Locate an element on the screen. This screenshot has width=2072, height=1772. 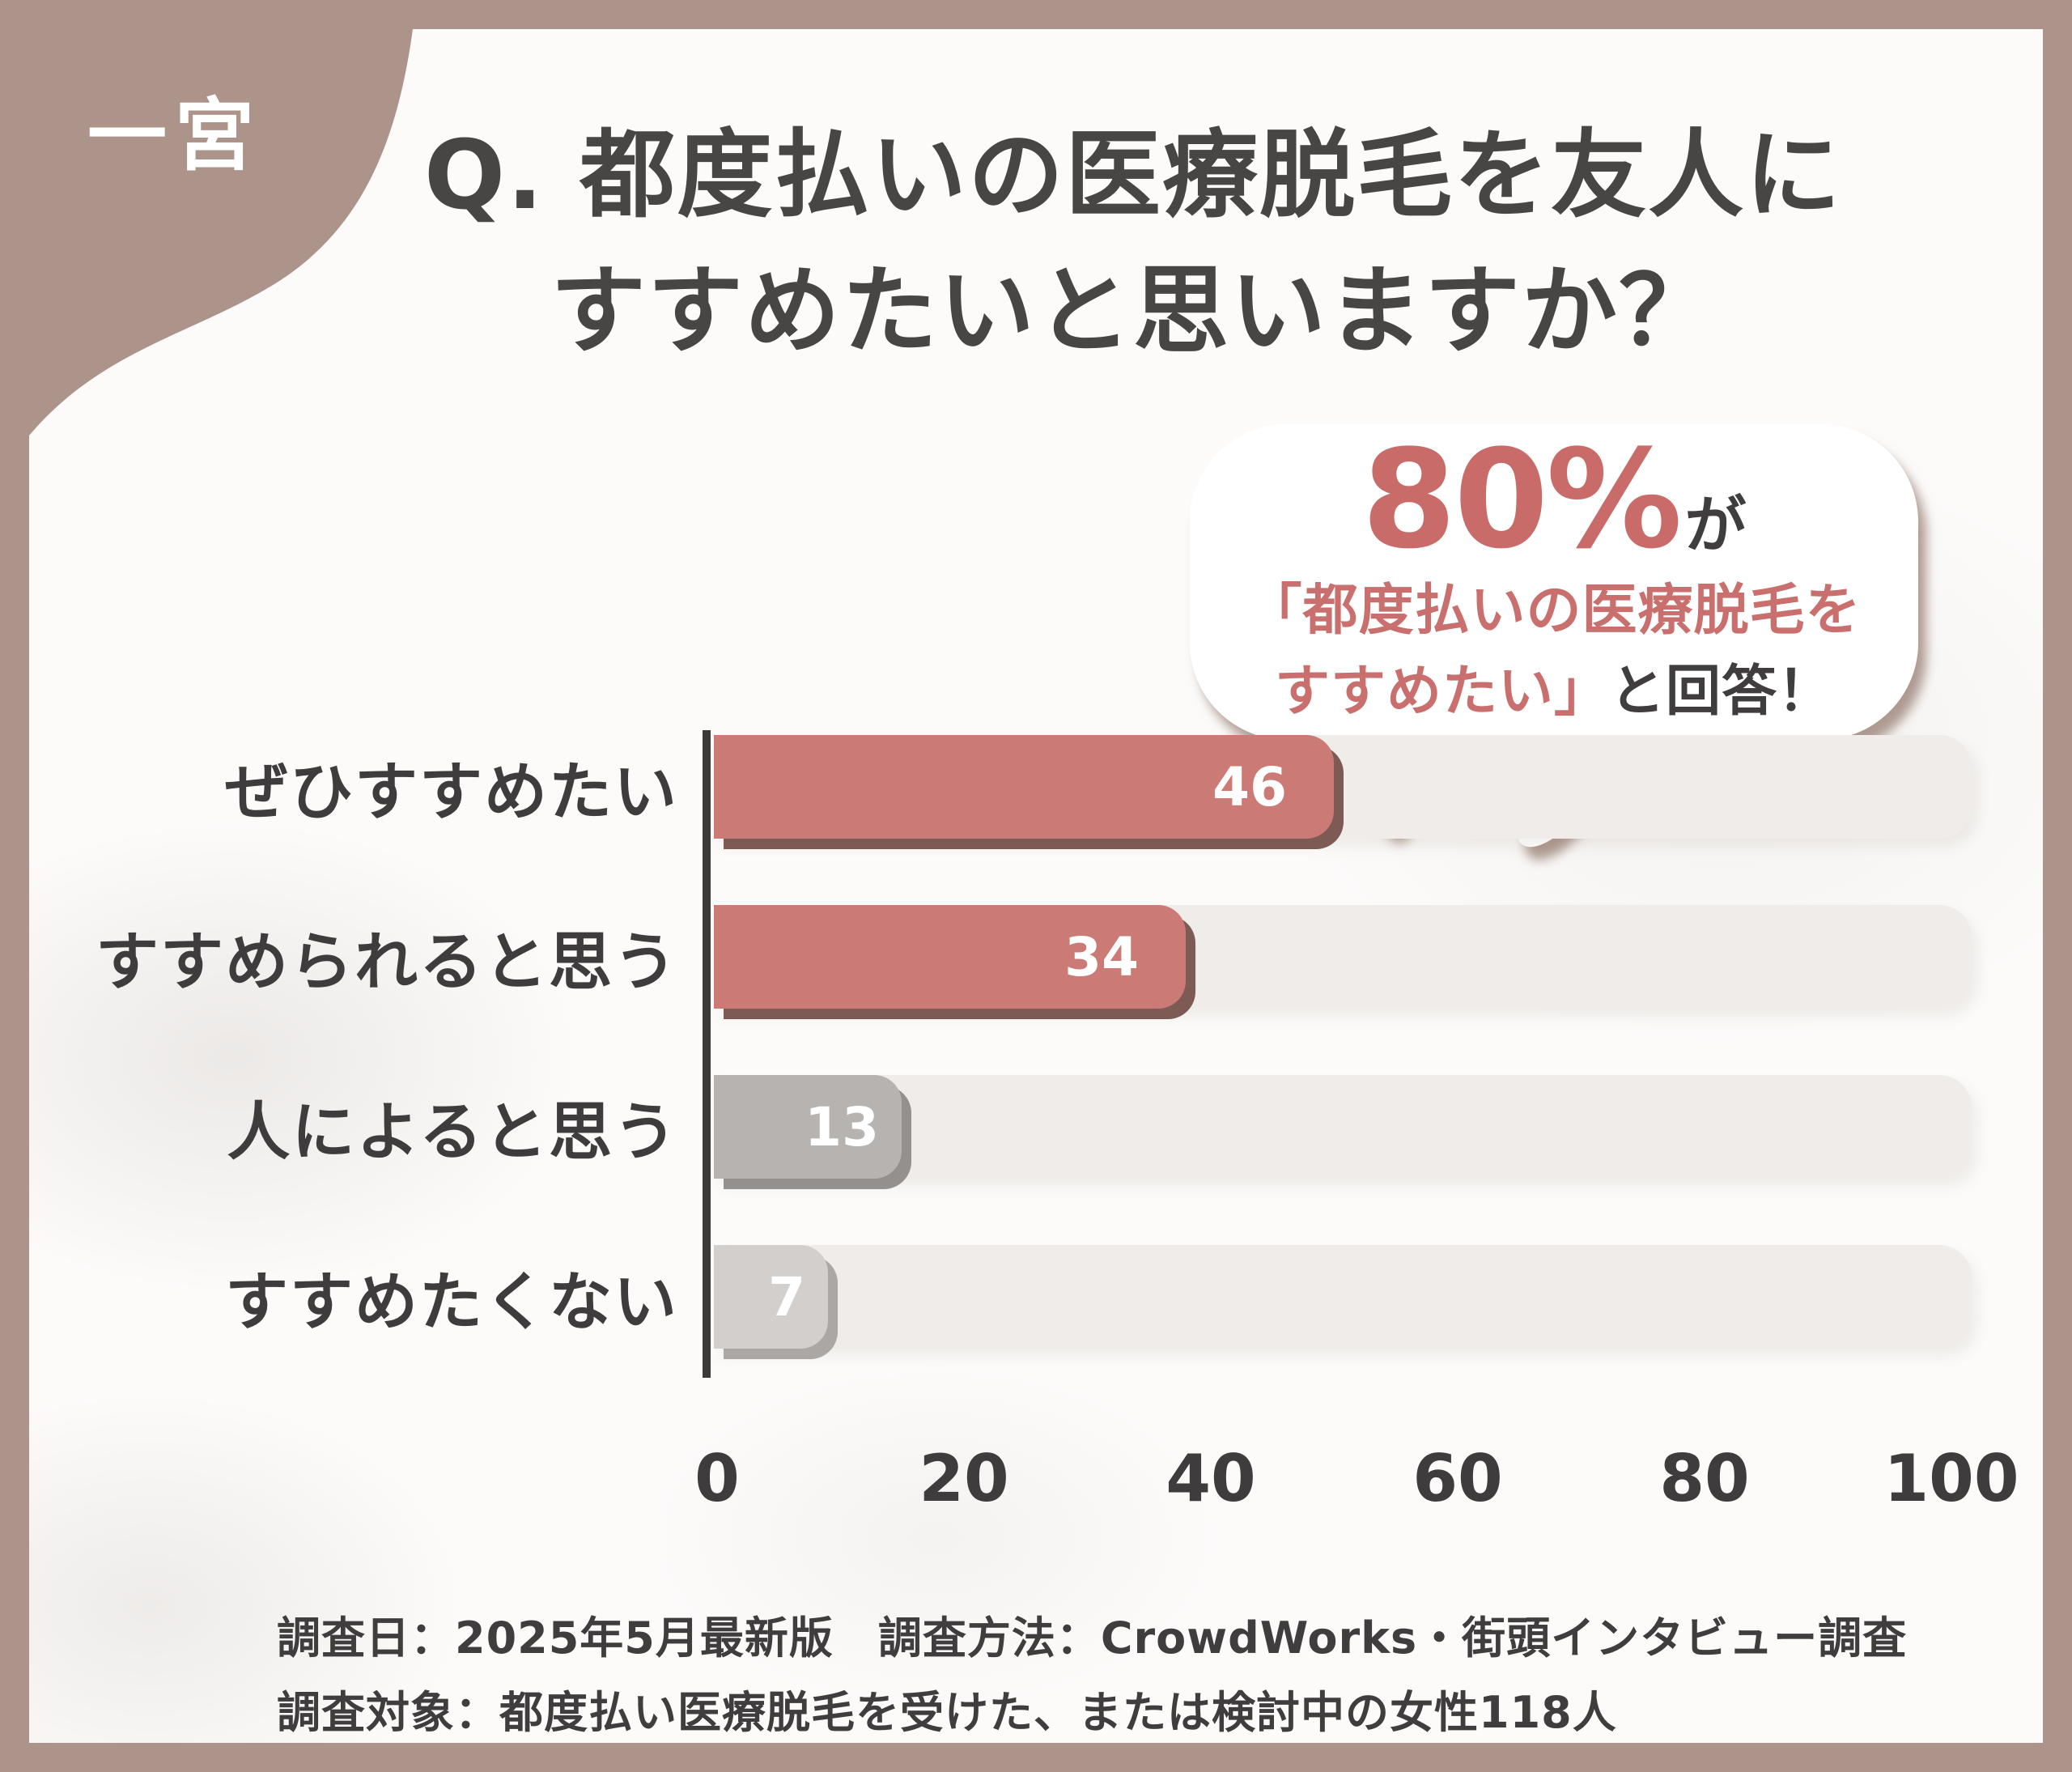
page-title: Q. 都度払いの医療脱毛を友人に すすめたいと思いますか？ is located at coordinates (1133, 243).